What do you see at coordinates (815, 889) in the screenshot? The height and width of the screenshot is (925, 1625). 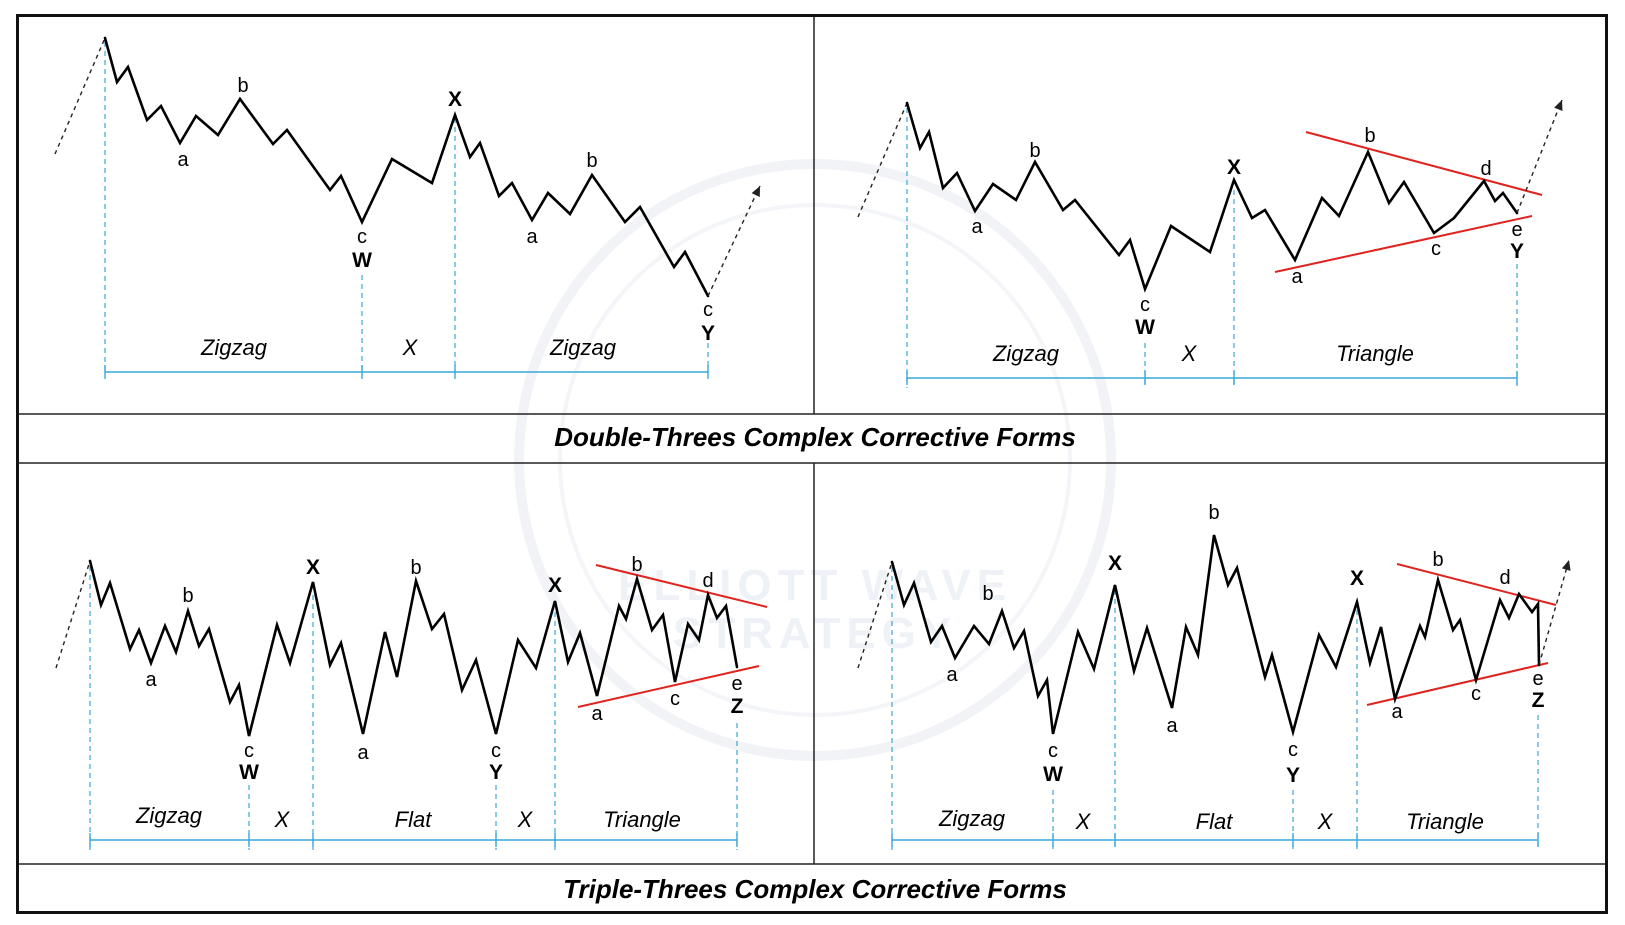 I see `caption-triple-threes: Triple-Threes Complex Corrective Forms` at bounding box center [815, 889].